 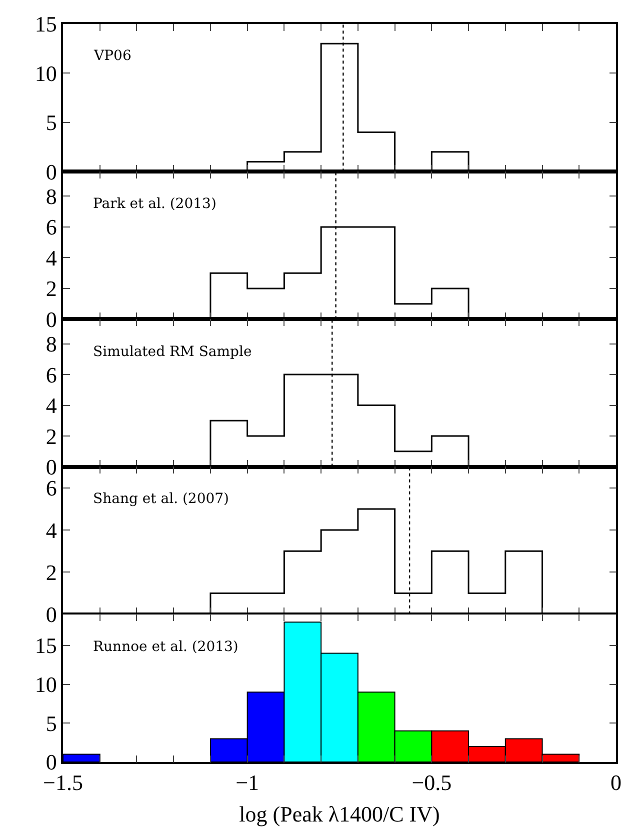 I want to click on annotation: Park et al. (2013), so click(x=154, y=204).